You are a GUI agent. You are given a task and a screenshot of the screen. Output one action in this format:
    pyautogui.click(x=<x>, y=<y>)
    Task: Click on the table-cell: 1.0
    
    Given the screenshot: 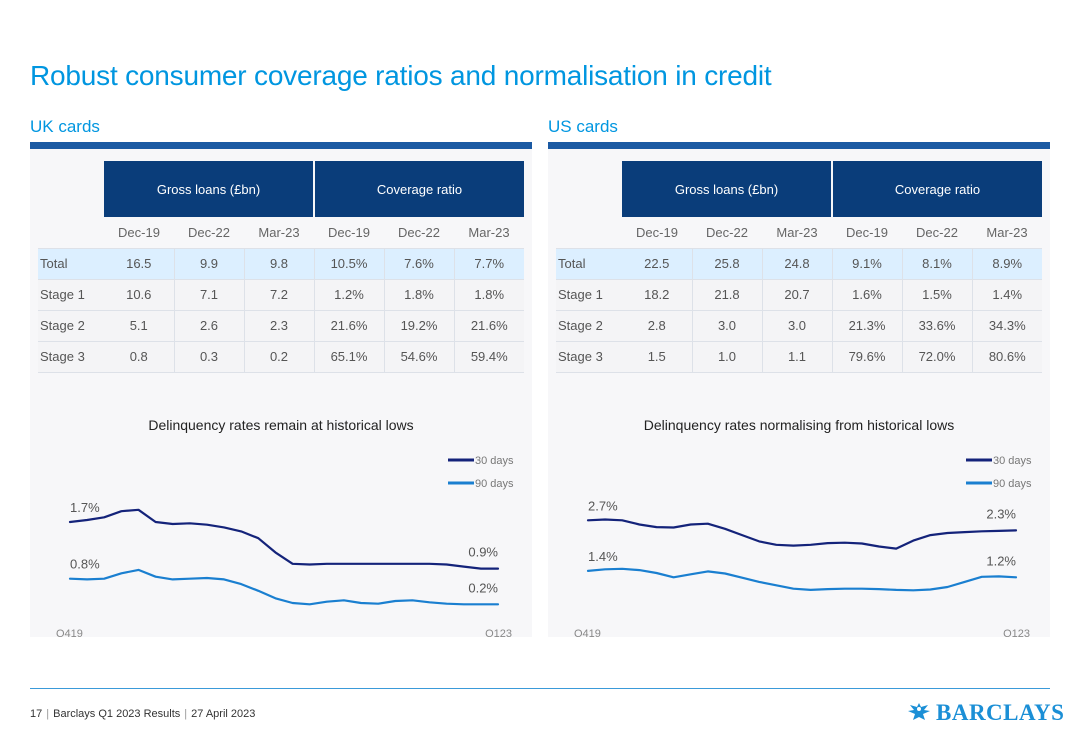 What is the action you would take?
    pyautogui.click(x=727, y=357)
    